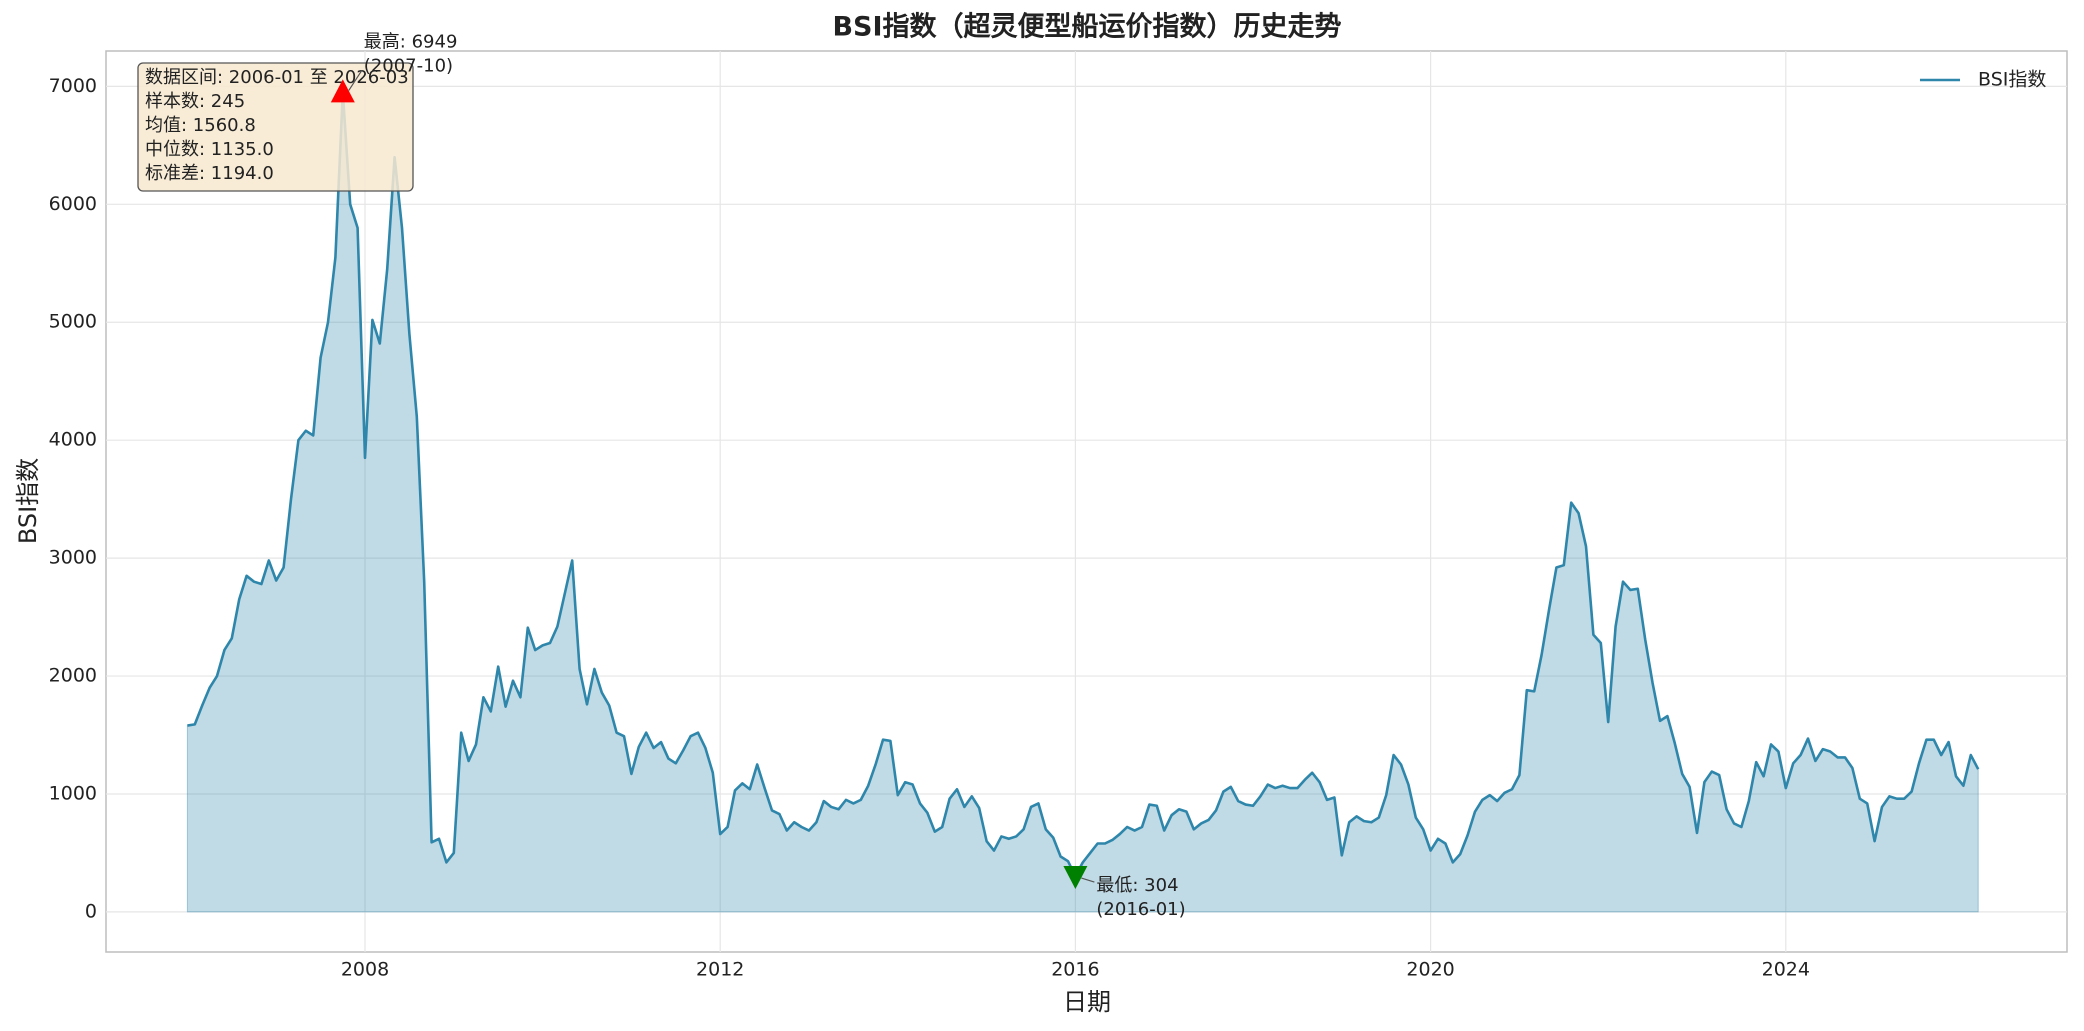  Describe the element at coordinates (73, 793) in the screenshot. I see `y-tick-label: 1000` at that location.